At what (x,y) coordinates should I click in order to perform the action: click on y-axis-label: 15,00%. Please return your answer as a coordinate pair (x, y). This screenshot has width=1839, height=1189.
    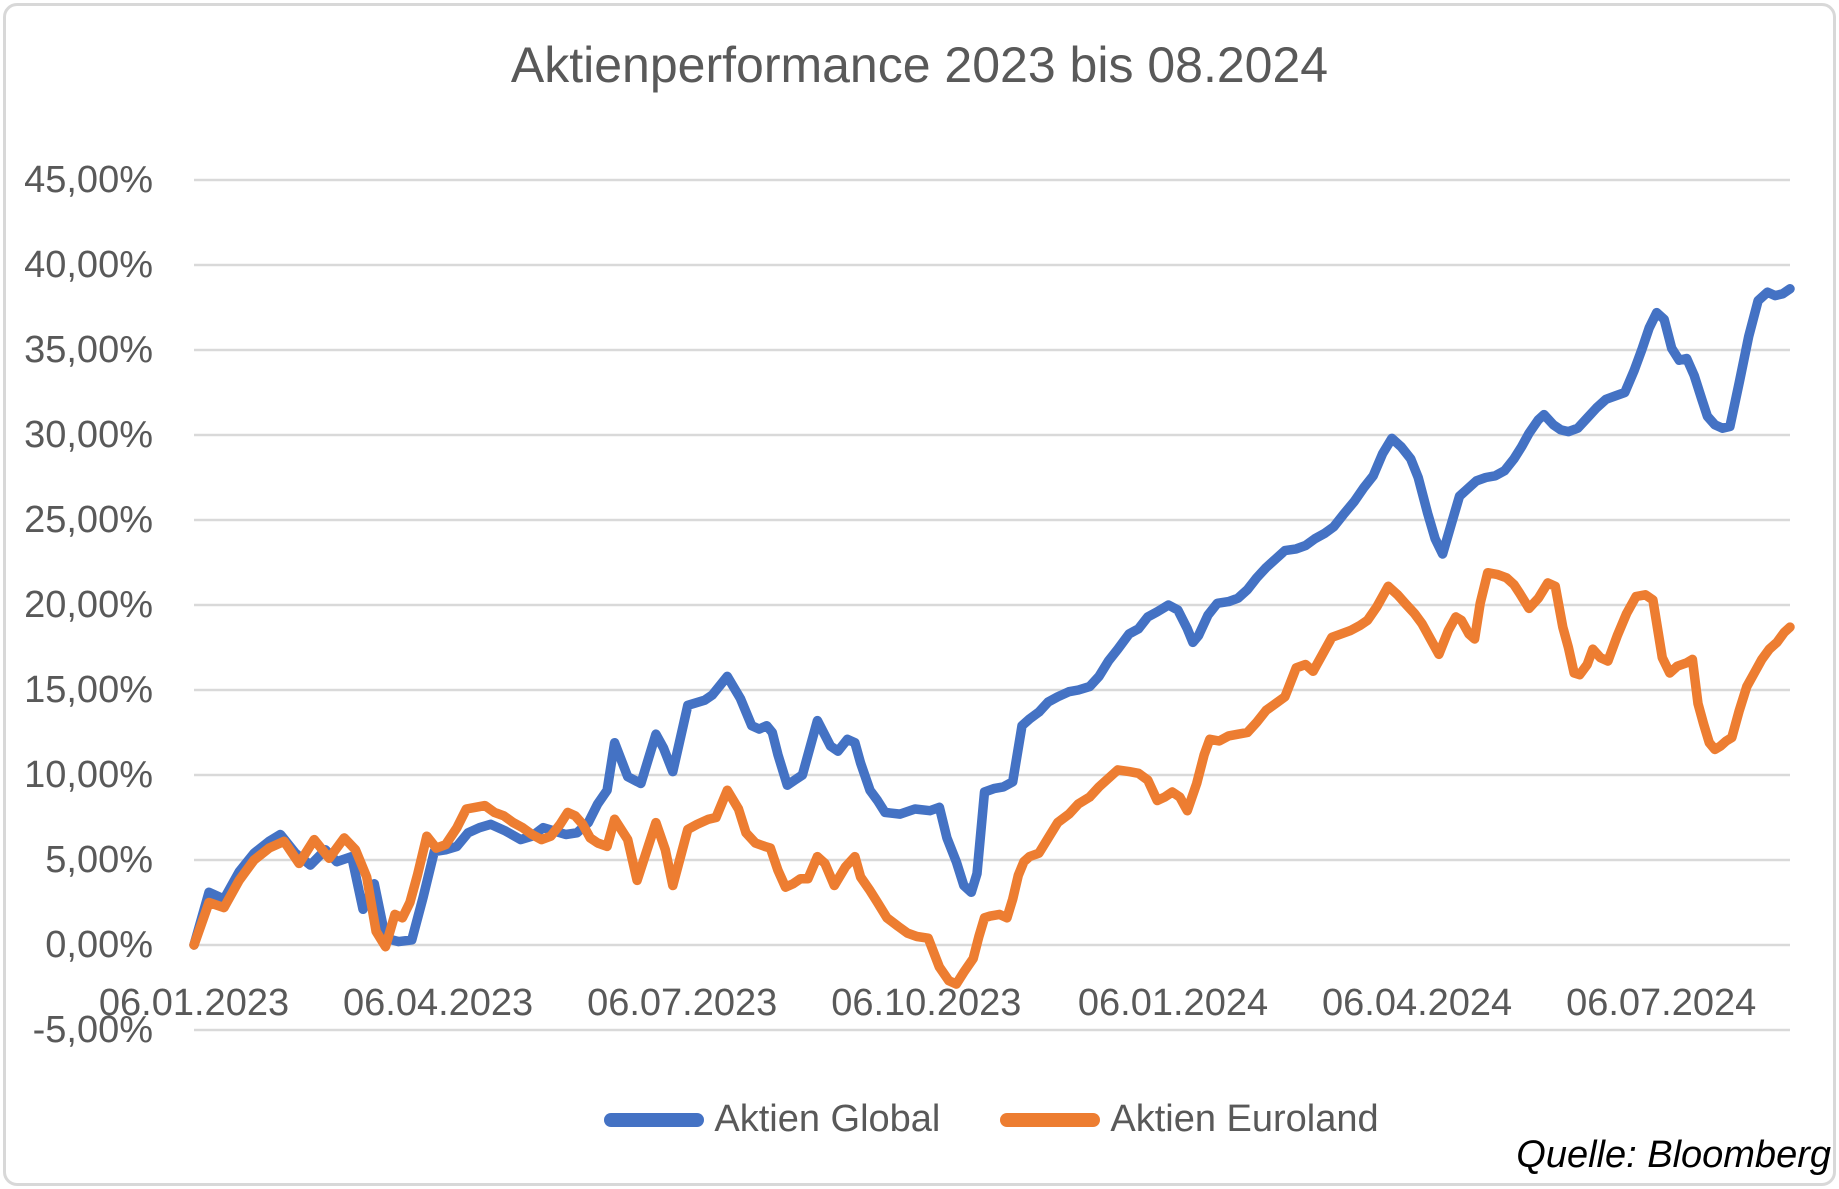
    Looking at the image, I should click on (88, 690).